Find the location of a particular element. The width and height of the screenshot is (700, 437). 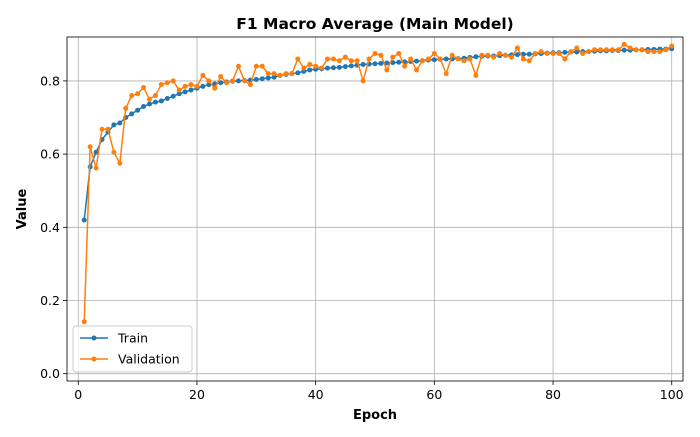

y-tick-label: 0.2 is located at coordinates (50, 300).